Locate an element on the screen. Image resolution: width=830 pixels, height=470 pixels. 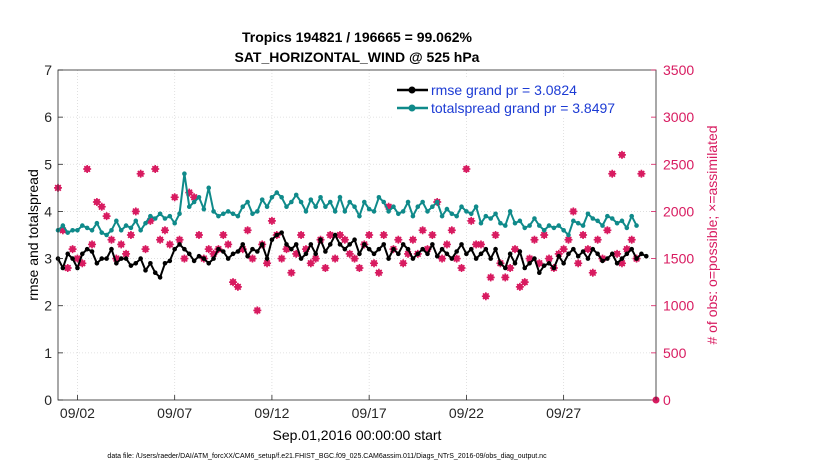
x-tick-label: 09/12 is located at coordinates (271, 413).